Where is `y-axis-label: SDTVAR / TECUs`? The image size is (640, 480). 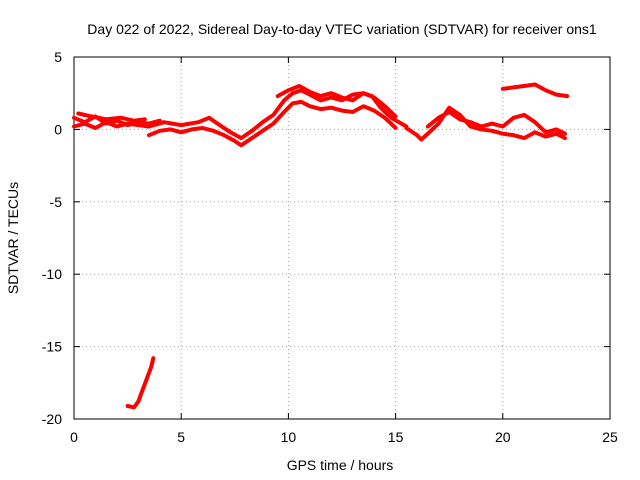 y-axis-label: SDTVAR / TECUs is located at coordinates (13, 238).